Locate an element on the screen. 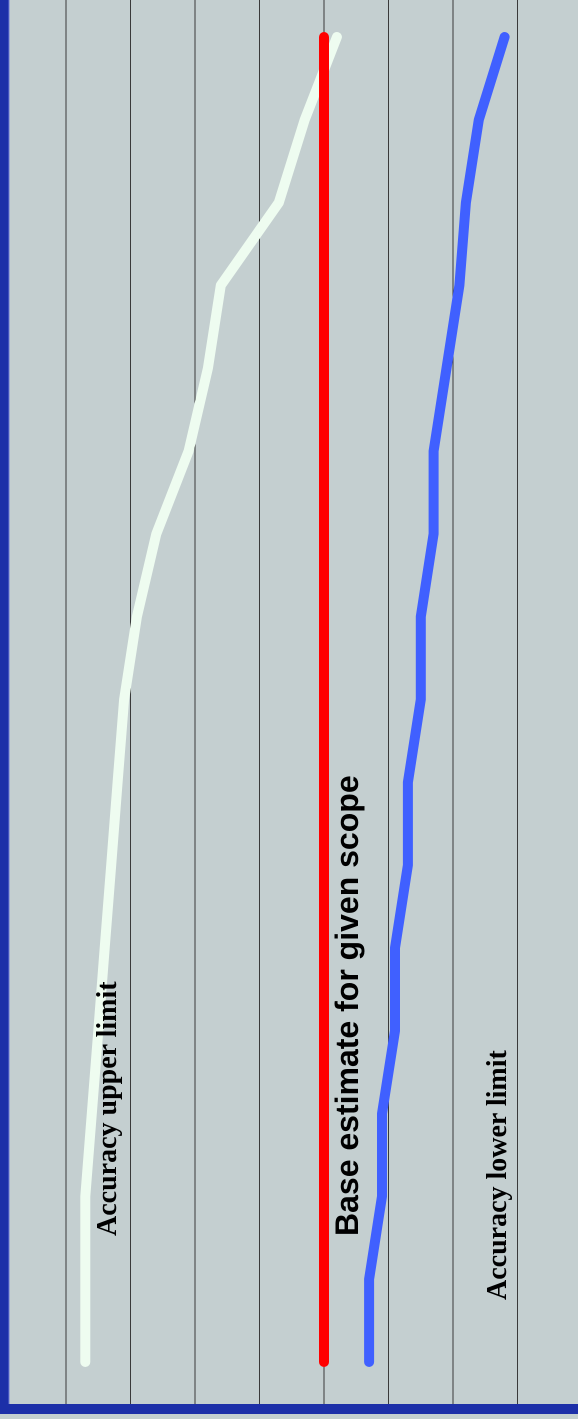  left-frame is located at coordinates (4, 707).